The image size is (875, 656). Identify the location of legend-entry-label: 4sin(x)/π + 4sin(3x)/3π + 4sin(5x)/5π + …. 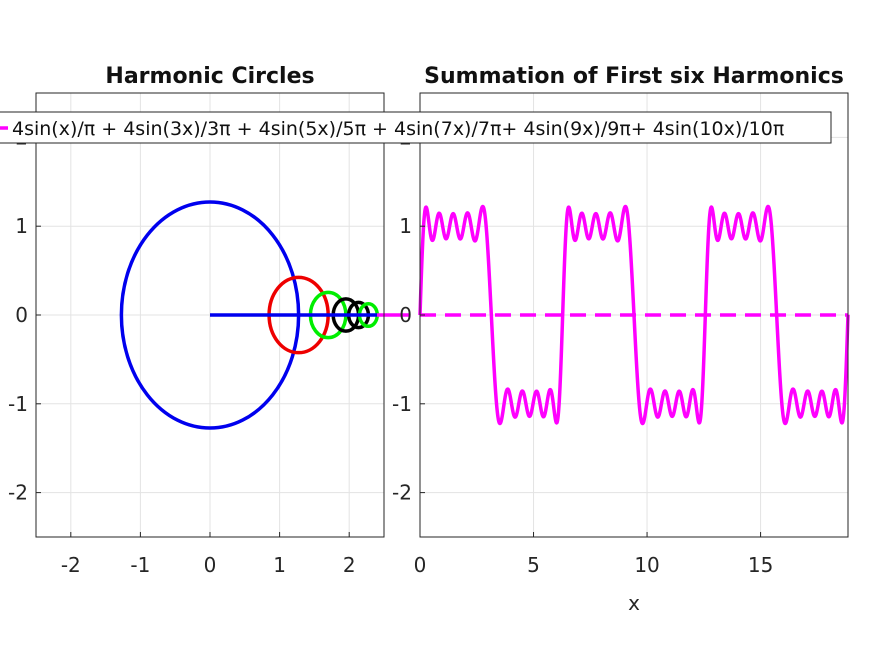
(398, 129).